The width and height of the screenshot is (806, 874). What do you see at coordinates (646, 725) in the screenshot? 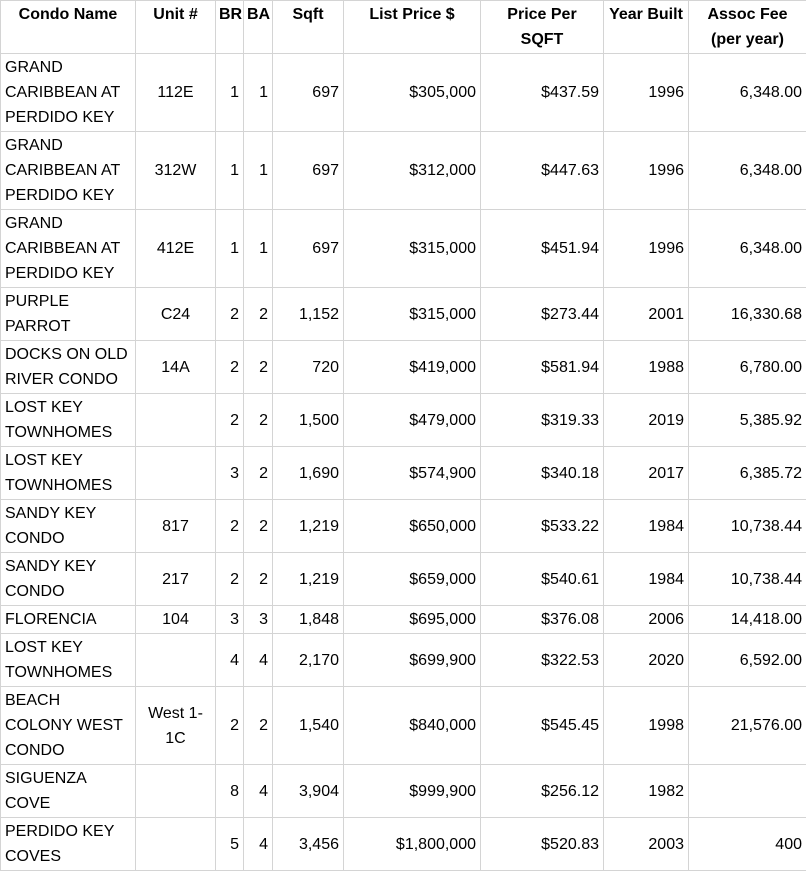
I see `cell-year_built: 1998` at bounding box center [646, 725].